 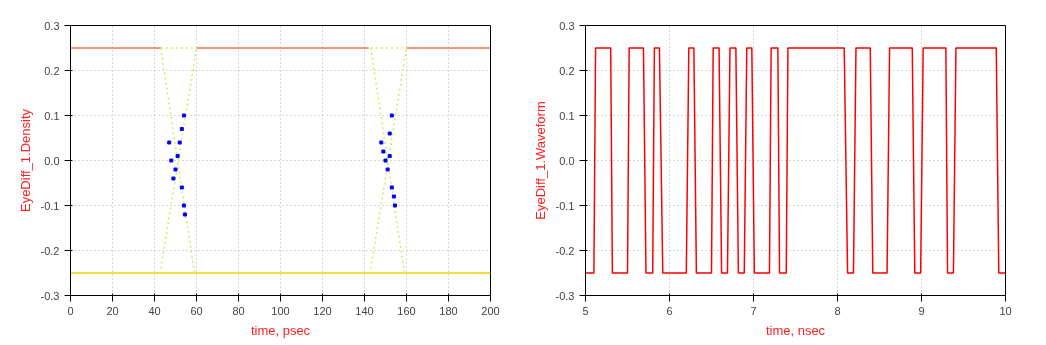 What do you see at coordinates (364, 310) in the screenshot?
I see `x-tick-label: 140` at bounding box center [364, 310].